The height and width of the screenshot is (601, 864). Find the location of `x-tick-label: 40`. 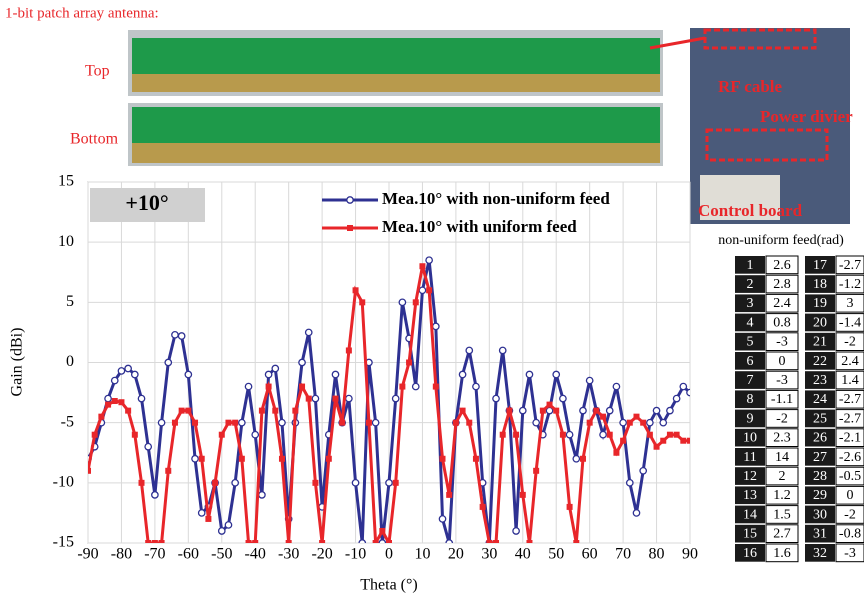

x-tick-label: 40 is located at coordinates (523, 554).